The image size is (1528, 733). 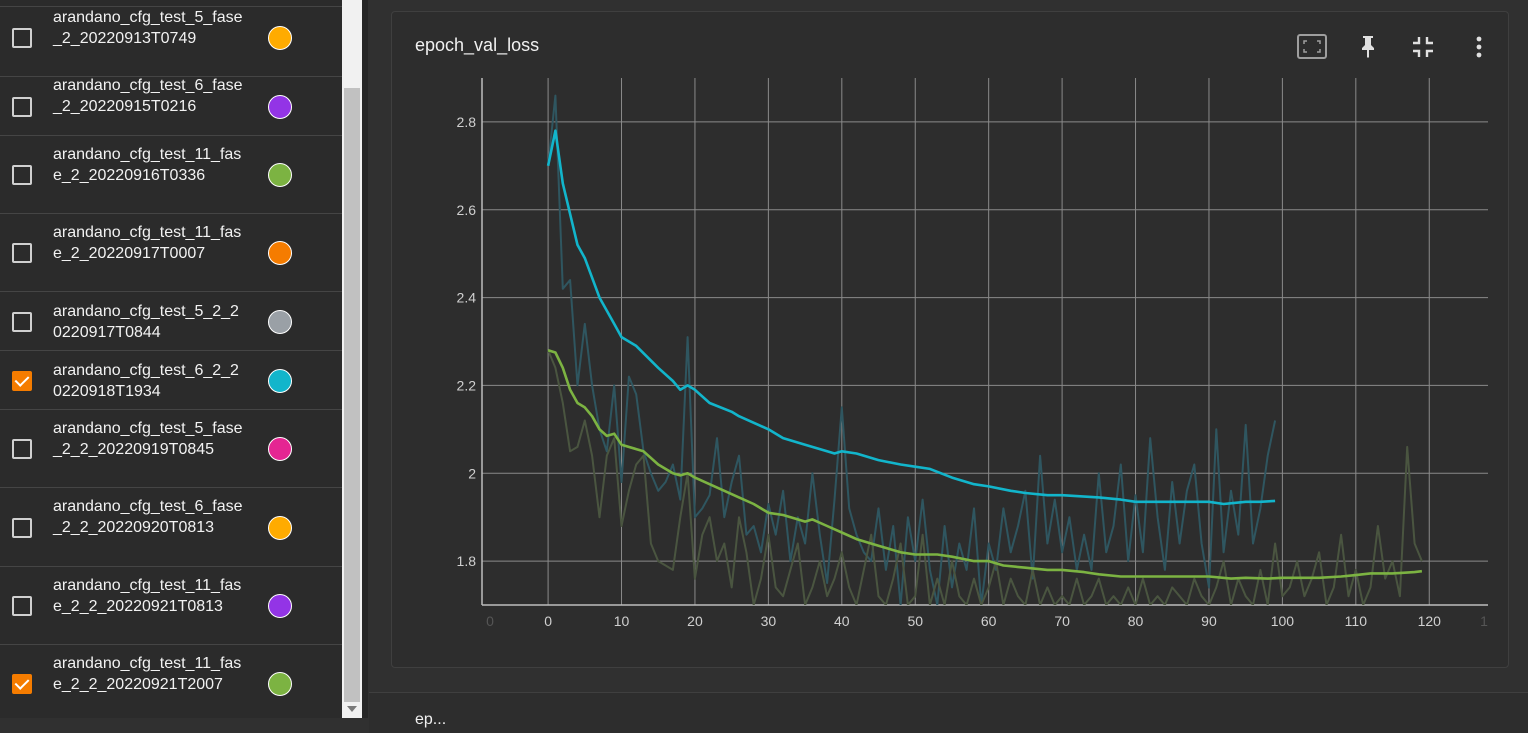 I want to click on run-name: arandano_cfg_test_5_fase_2_20220913T0749, so click(x=148, y=28).